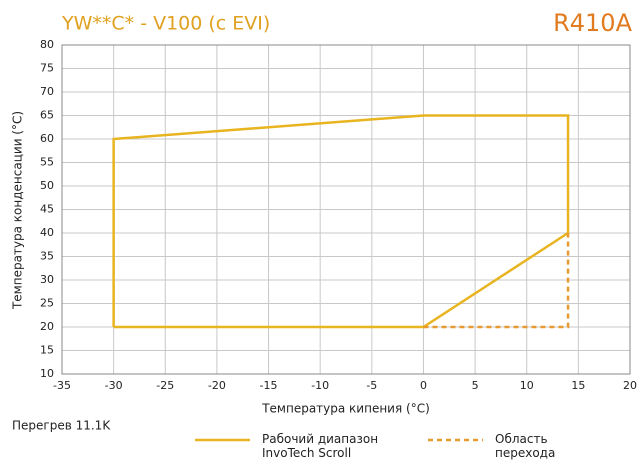  Describe the element at coordinates (47, 91) in the screenshot. I see `y-tick-label: 70` at that location.